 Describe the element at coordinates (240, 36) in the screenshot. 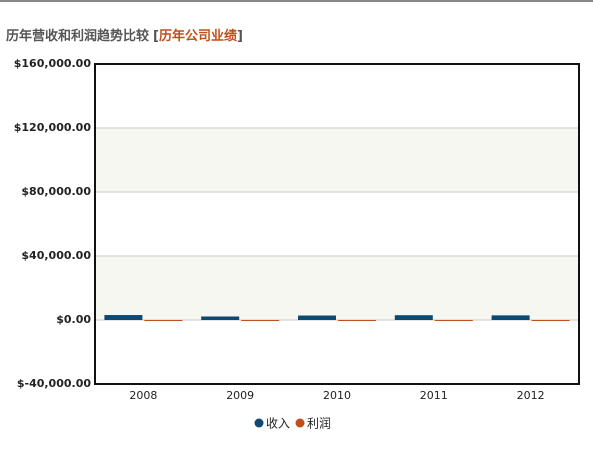

I see `link-close: ]` at that location.